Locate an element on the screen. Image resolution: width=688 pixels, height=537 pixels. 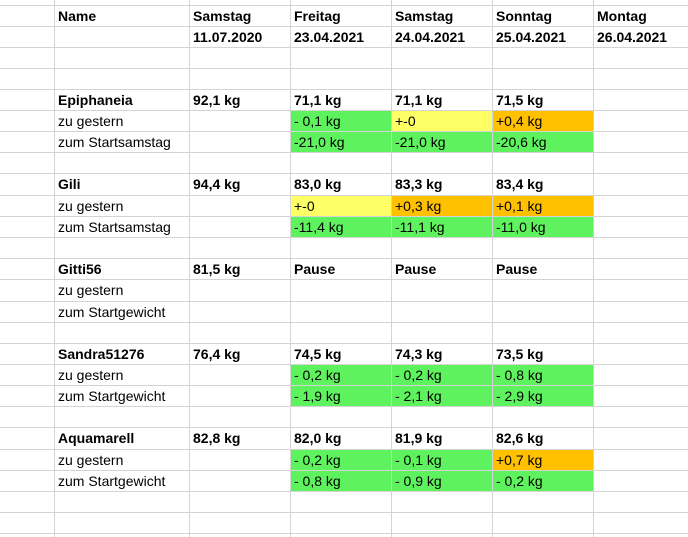
weight-cell: 83,4 kg is located at coordinates (520, 184).